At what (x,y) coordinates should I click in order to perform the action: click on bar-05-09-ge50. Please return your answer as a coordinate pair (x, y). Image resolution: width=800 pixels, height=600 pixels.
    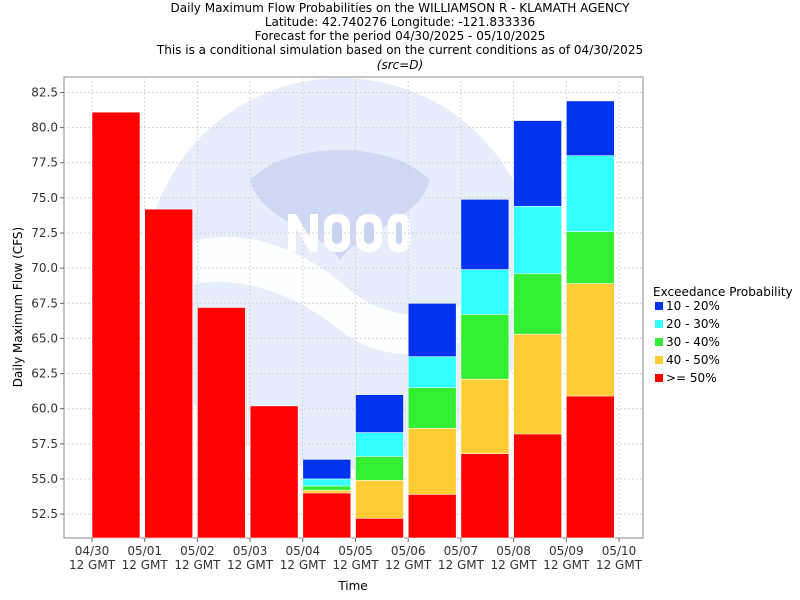
    Looking at the image, I should click on (590, 467).